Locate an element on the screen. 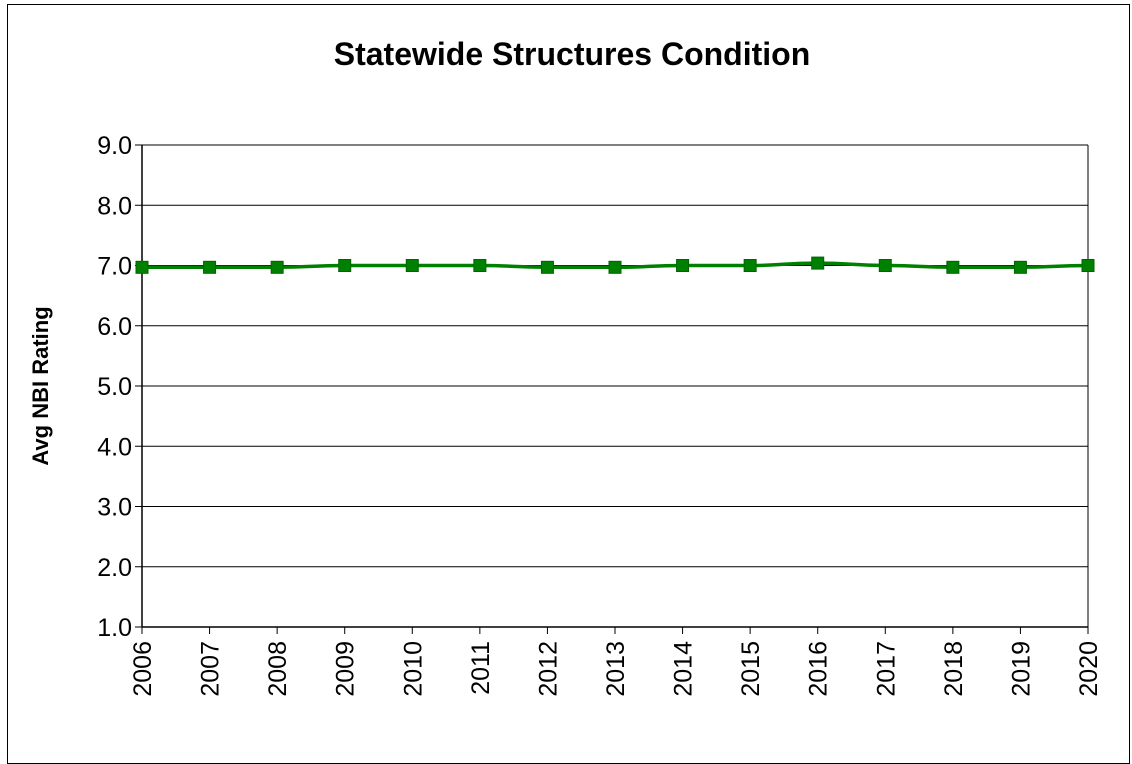 The width and height of the screenshot is (1132, 764). x-tick-label: 2013 is located at coordinates (616, 669).